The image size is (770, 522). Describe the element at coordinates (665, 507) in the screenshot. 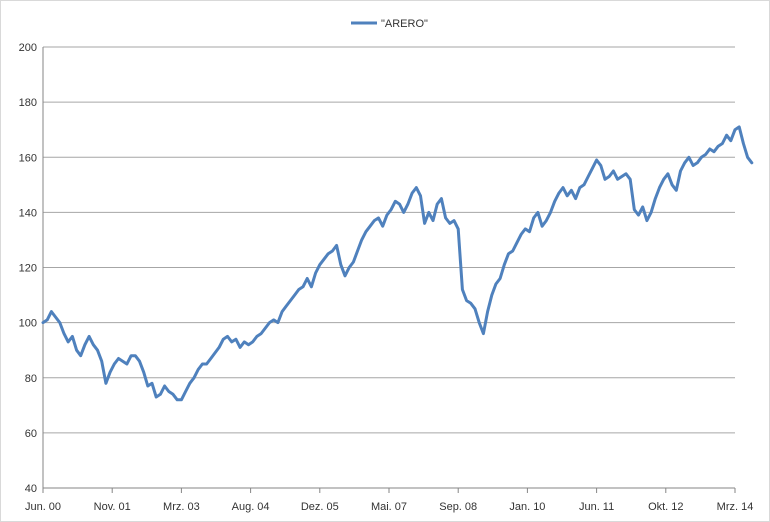

I see `x-tick-label: Okt. 12` at that location.